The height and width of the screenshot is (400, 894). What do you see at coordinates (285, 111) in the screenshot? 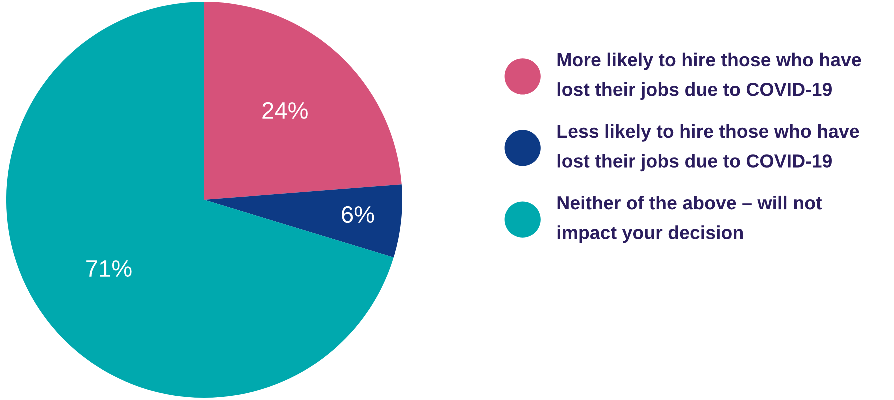
I see `data-label: 24%` at bounding box center [285, 111].